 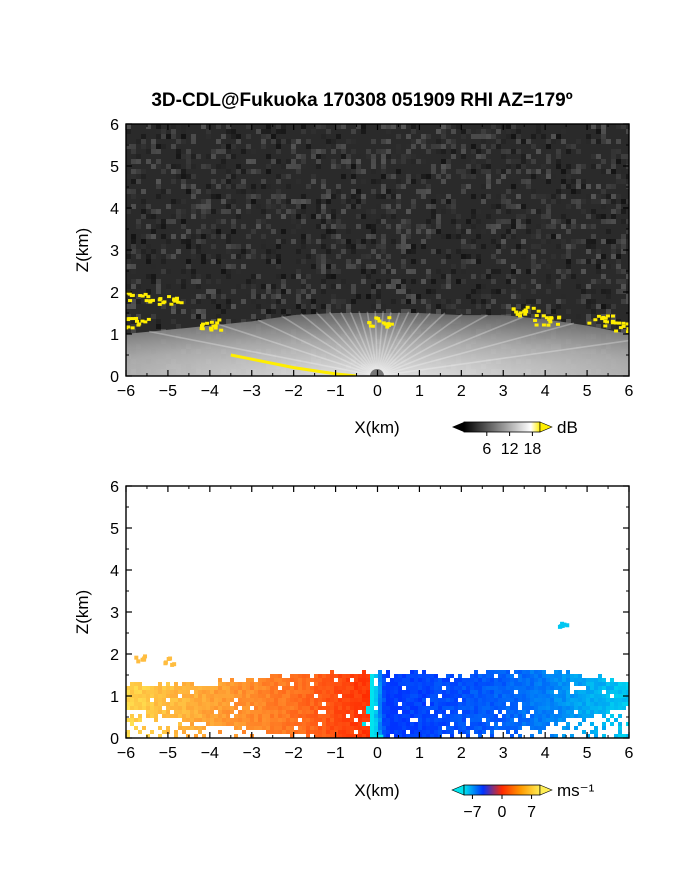 What do you see at coordinates (503, 753) in the screenshot?
I see `velocity-xtick-label: 3` at bounding box center [503, 753].